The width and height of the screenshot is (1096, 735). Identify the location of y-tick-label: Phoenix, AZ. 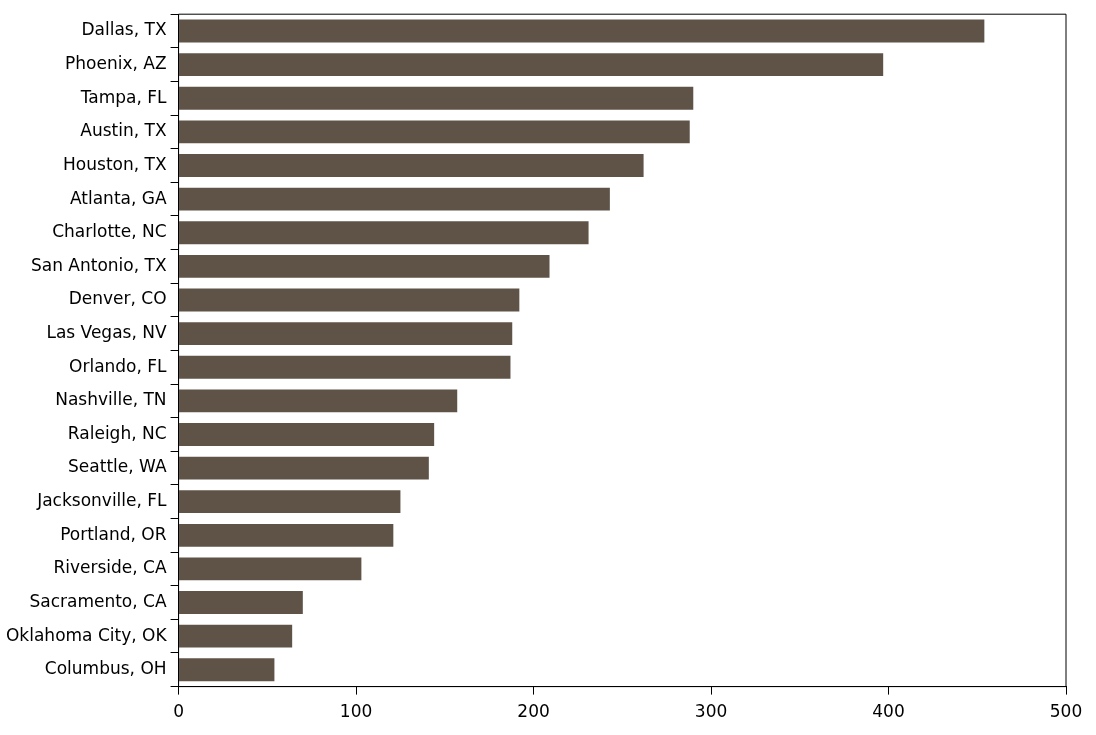
(116, 63).